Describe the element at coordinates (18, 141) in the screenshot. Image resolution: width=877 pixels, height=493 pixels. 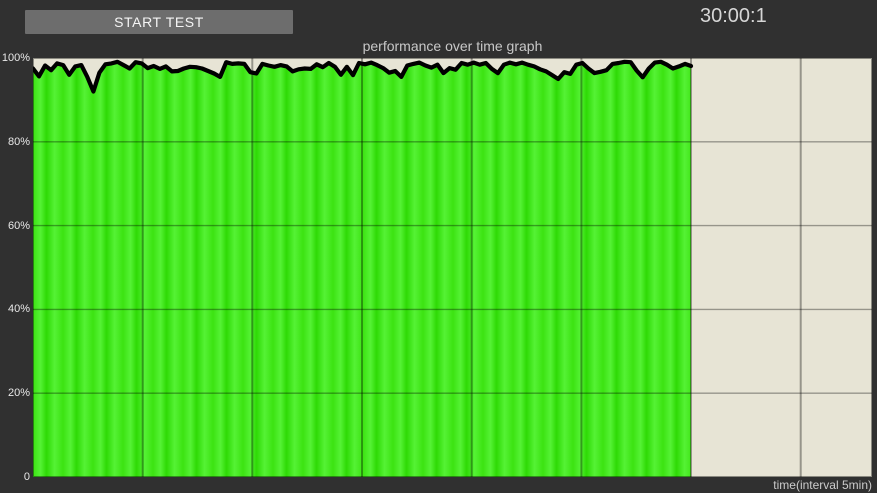
I see `y-axis-tick-label: 80%` at that location.